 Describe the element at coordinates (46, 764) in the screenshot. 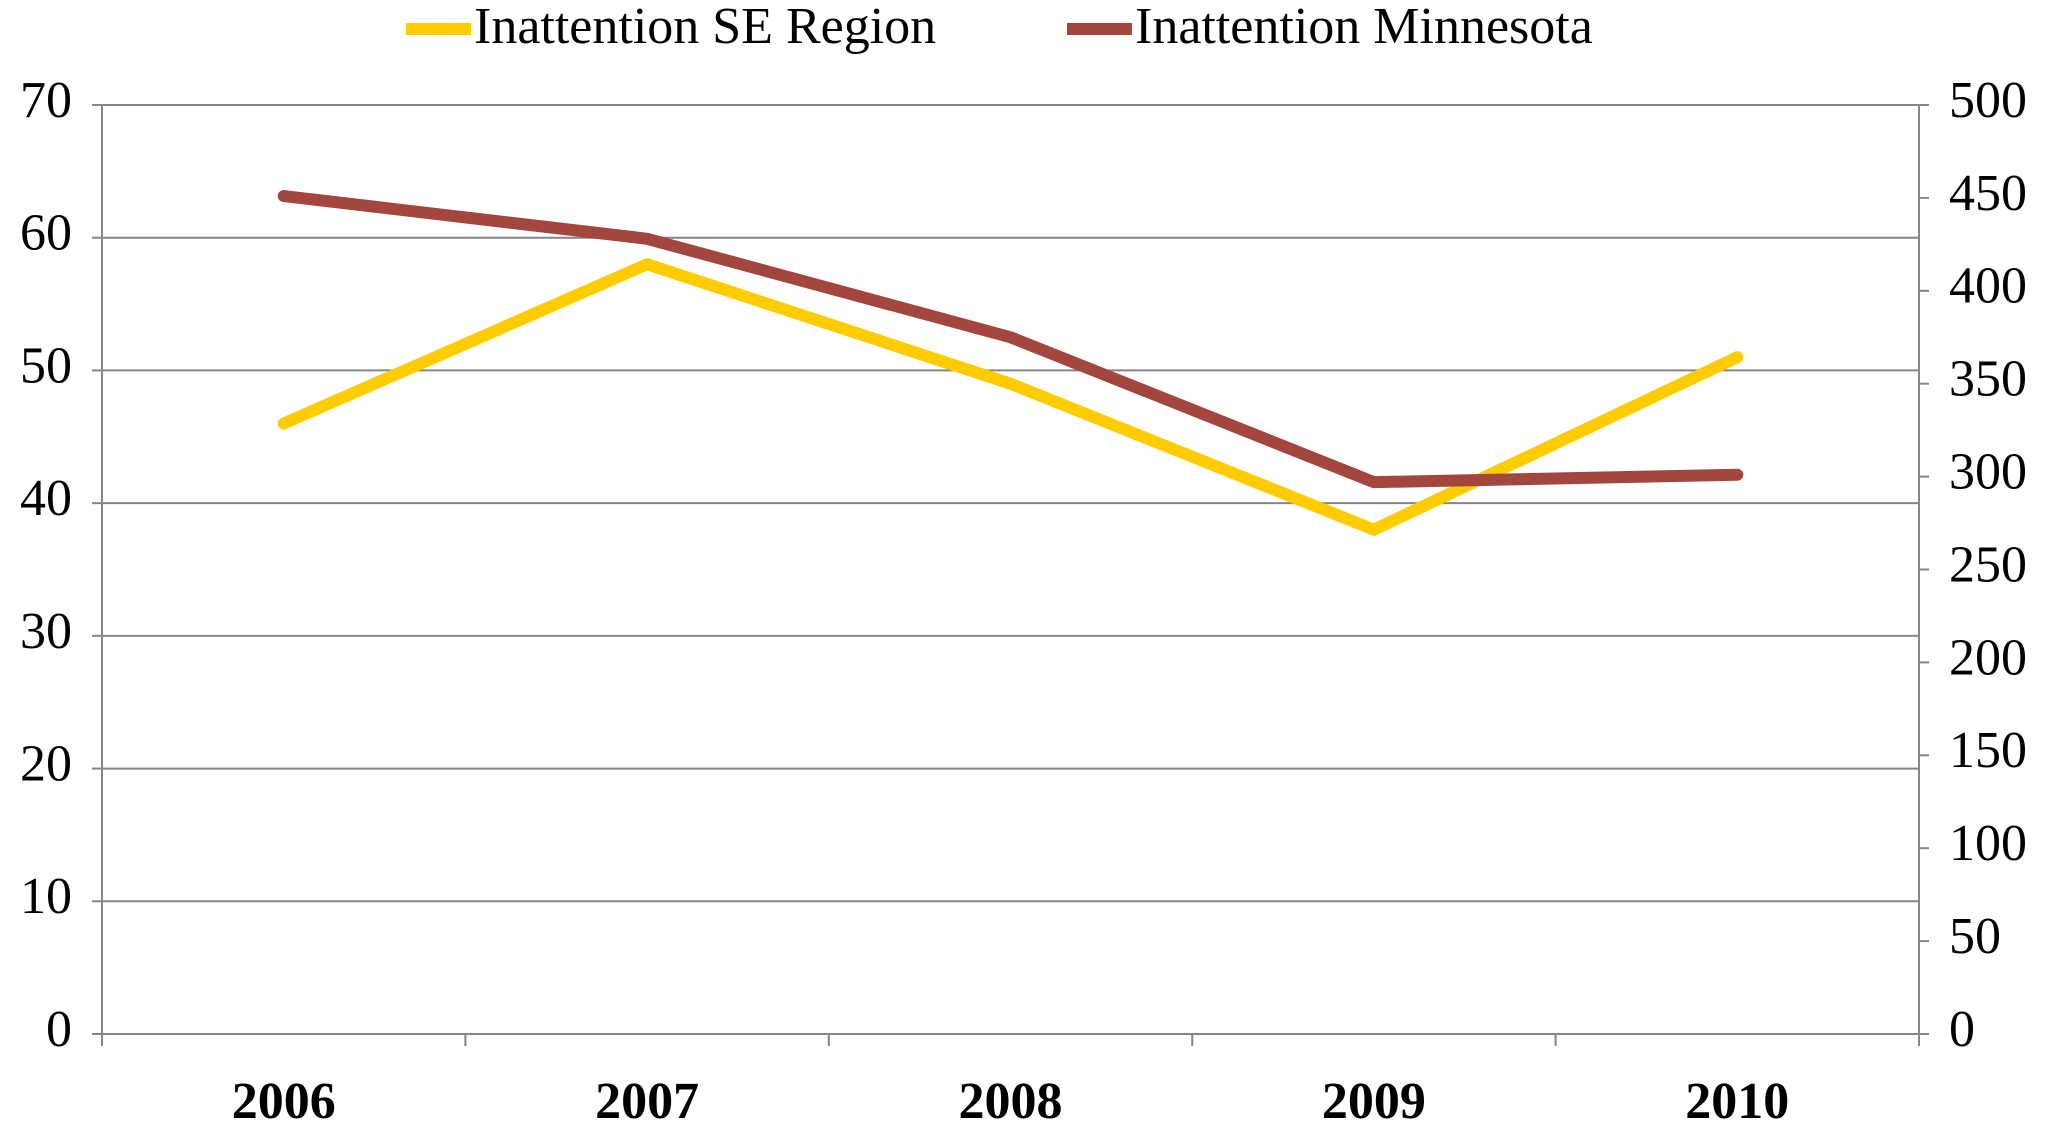

I see `y-tick-label: 20` at that location.